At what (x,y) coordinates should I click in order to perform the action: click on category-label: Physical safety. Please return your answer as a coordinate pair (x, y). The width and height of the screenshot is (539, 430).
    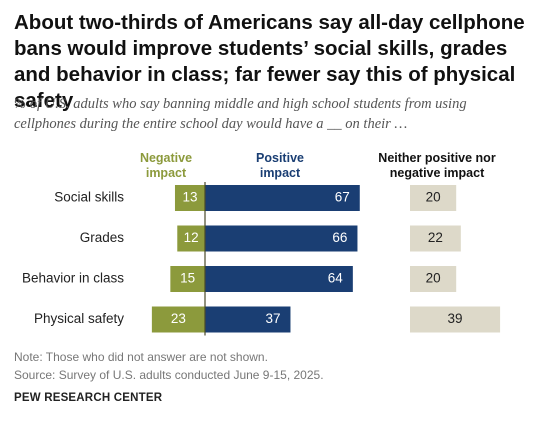
    Looking at the image, I should click on (79, 318).